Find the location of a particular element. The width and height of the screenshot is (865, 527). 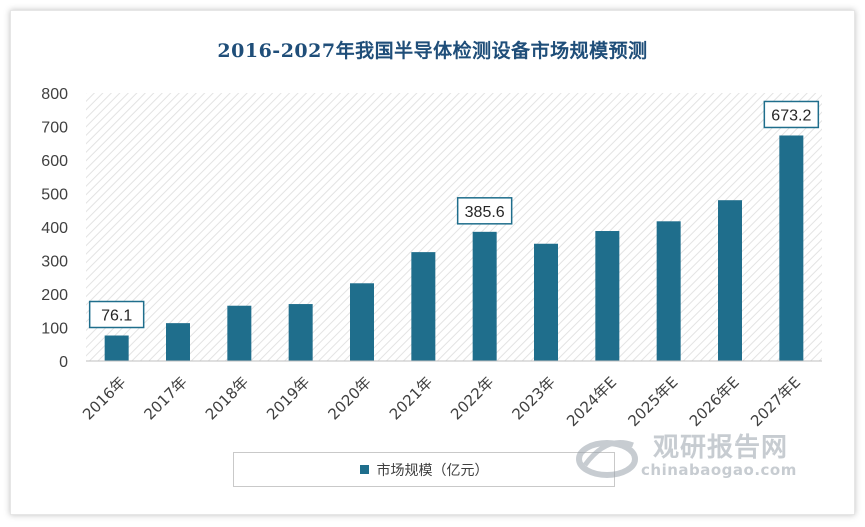

legend-swatch is located at coordinates (364, 469).